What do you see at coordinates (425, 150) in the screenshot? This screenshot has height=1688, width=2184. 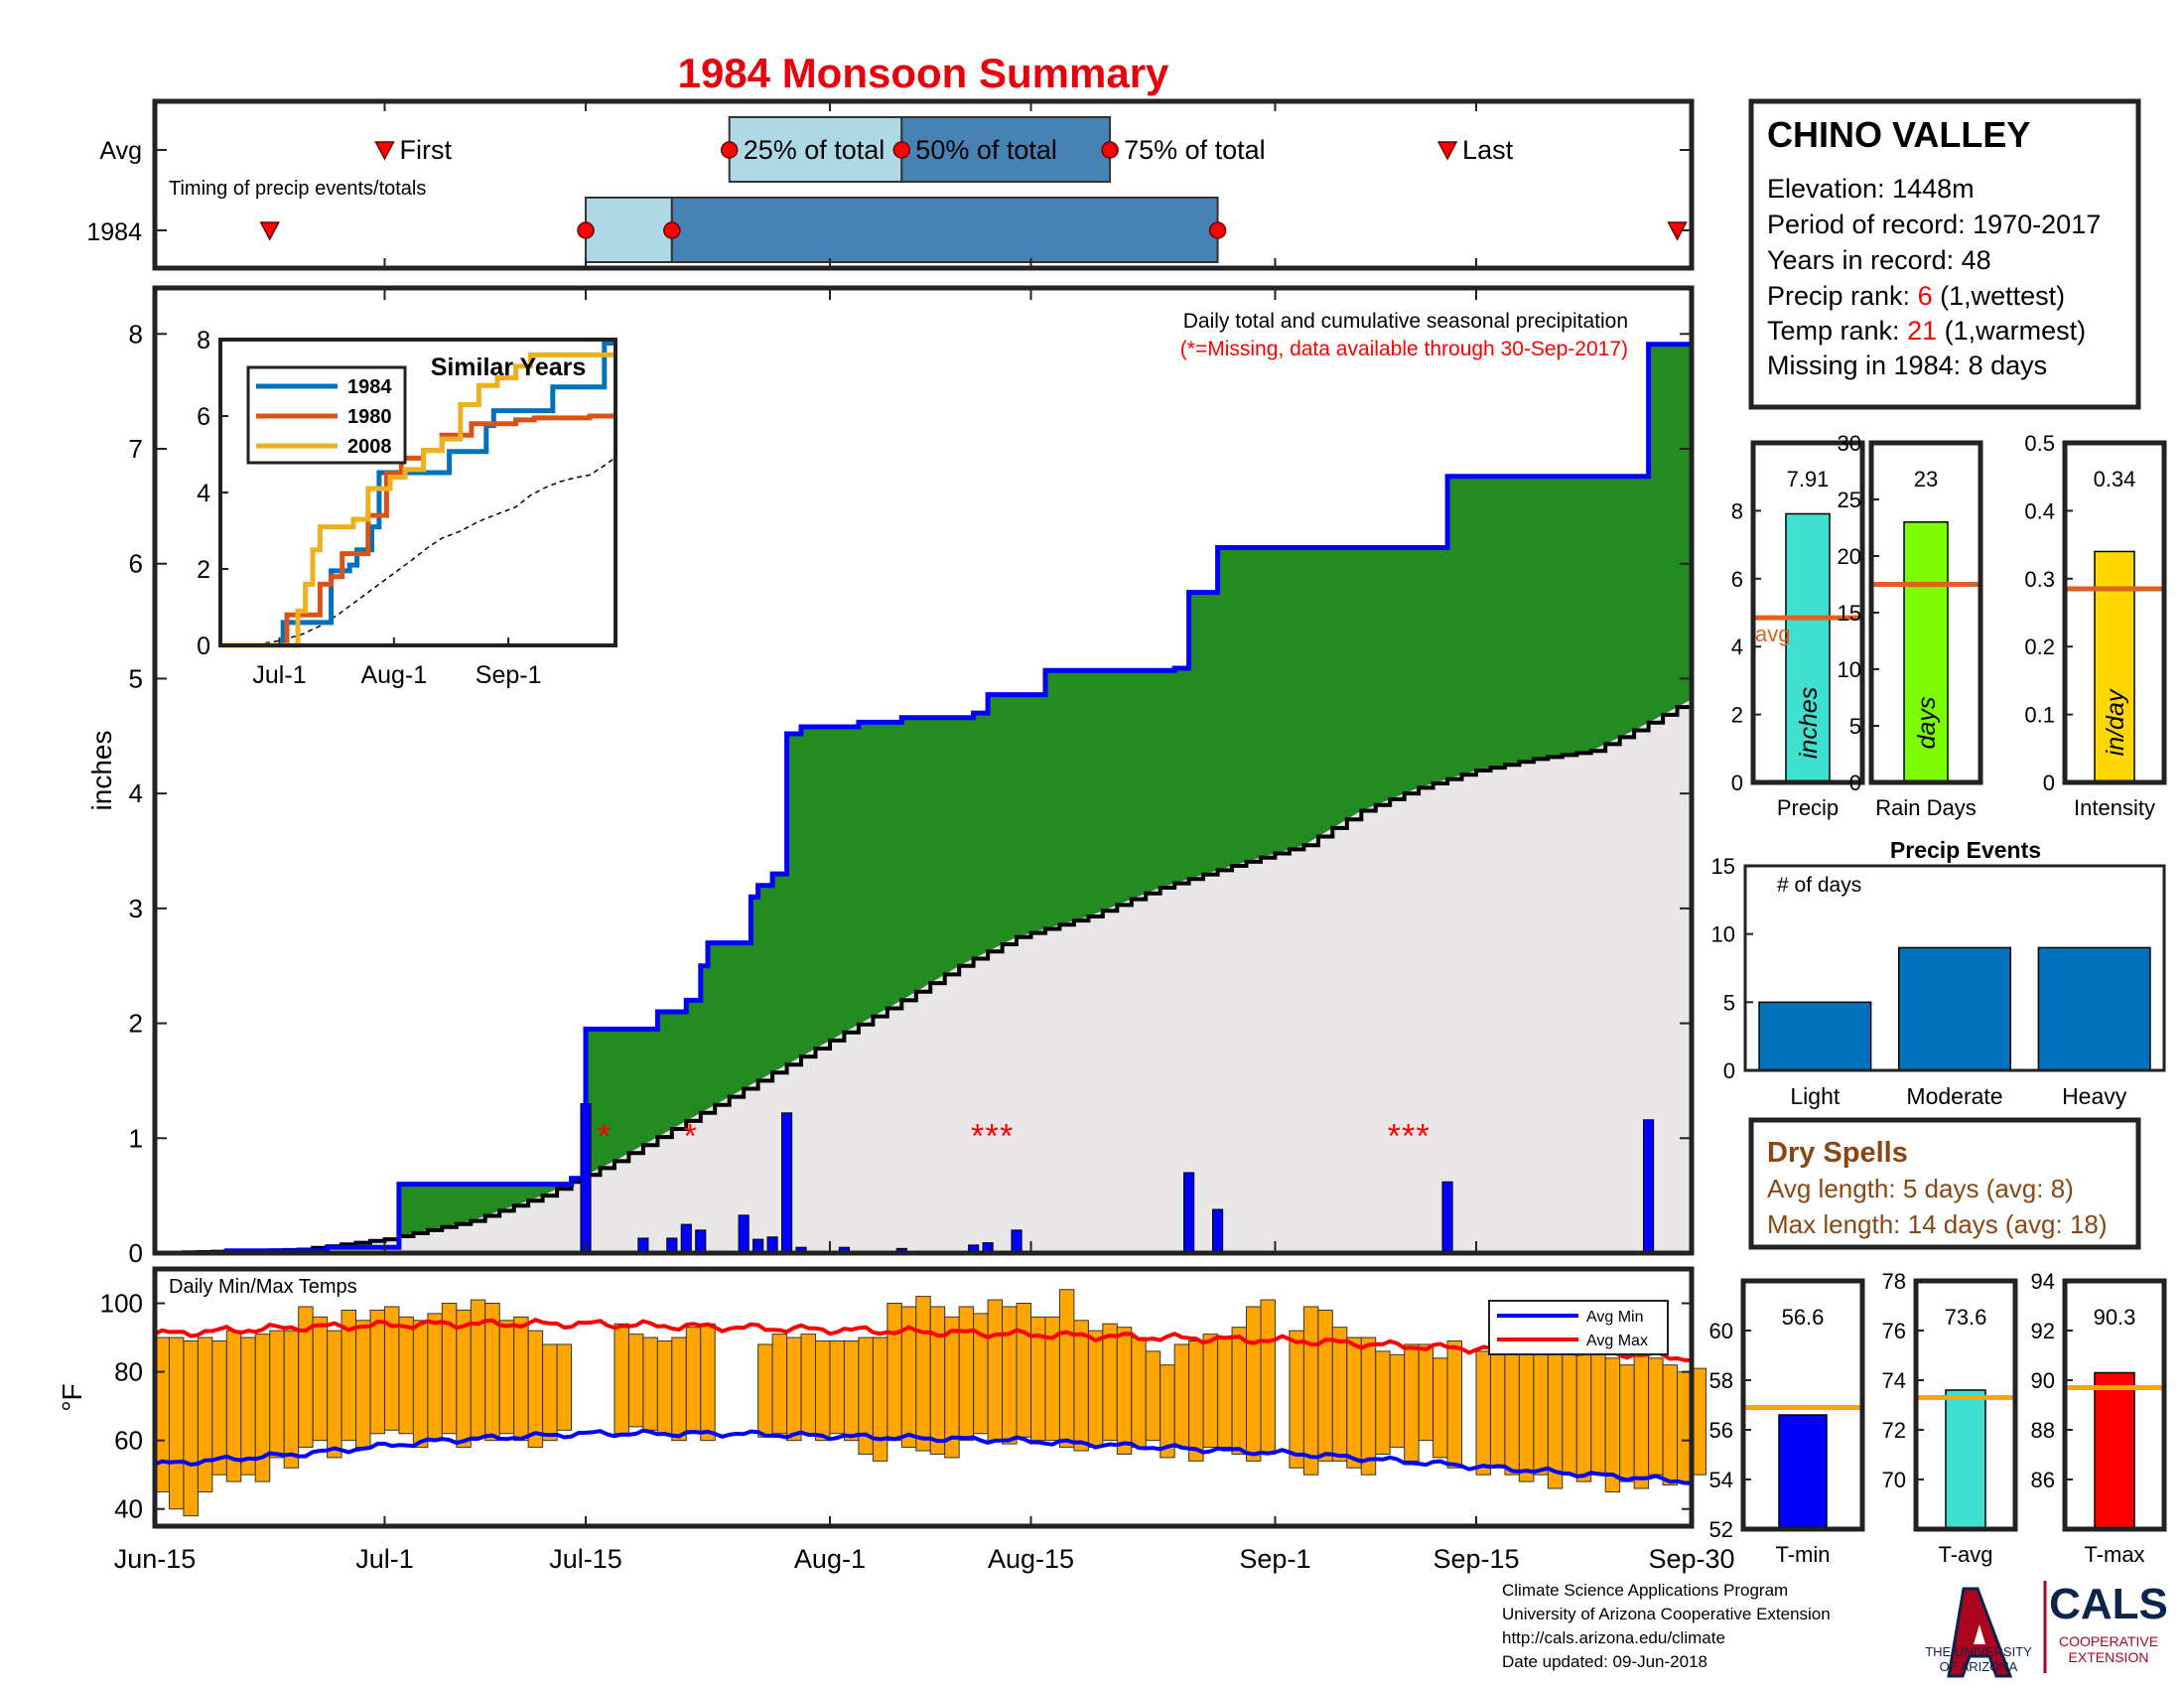 I see `timing-label-first: First` at bounding box center [425, 150].